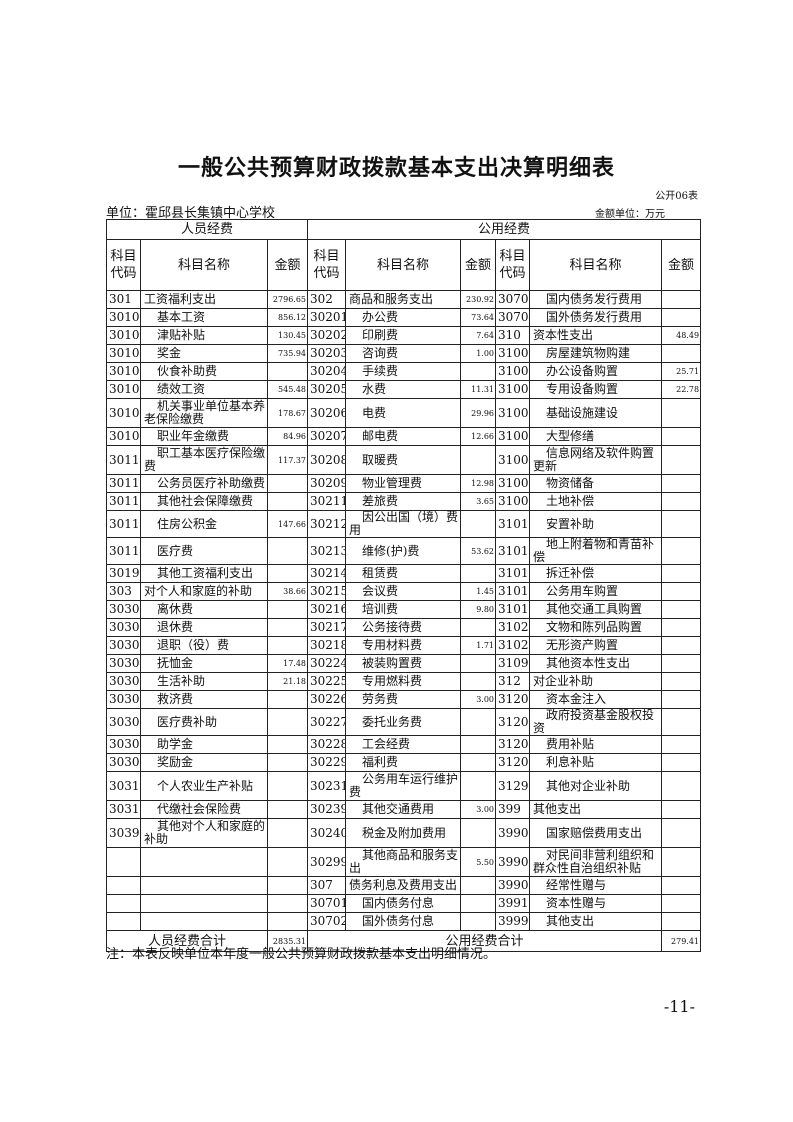  I want to click on subject-code: 30101, so click(123, 317).